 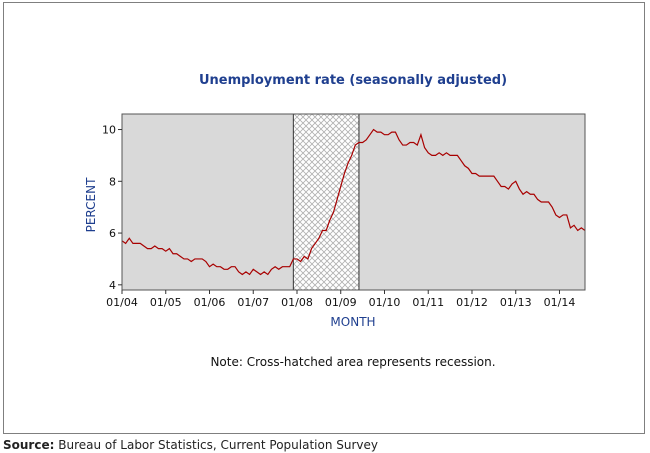 What do you see at coordinates (353, 80) in the screenshot?
I see `chart-title: Unemployment rate (seasonally adjusted)` at bounding box center [353, 80].